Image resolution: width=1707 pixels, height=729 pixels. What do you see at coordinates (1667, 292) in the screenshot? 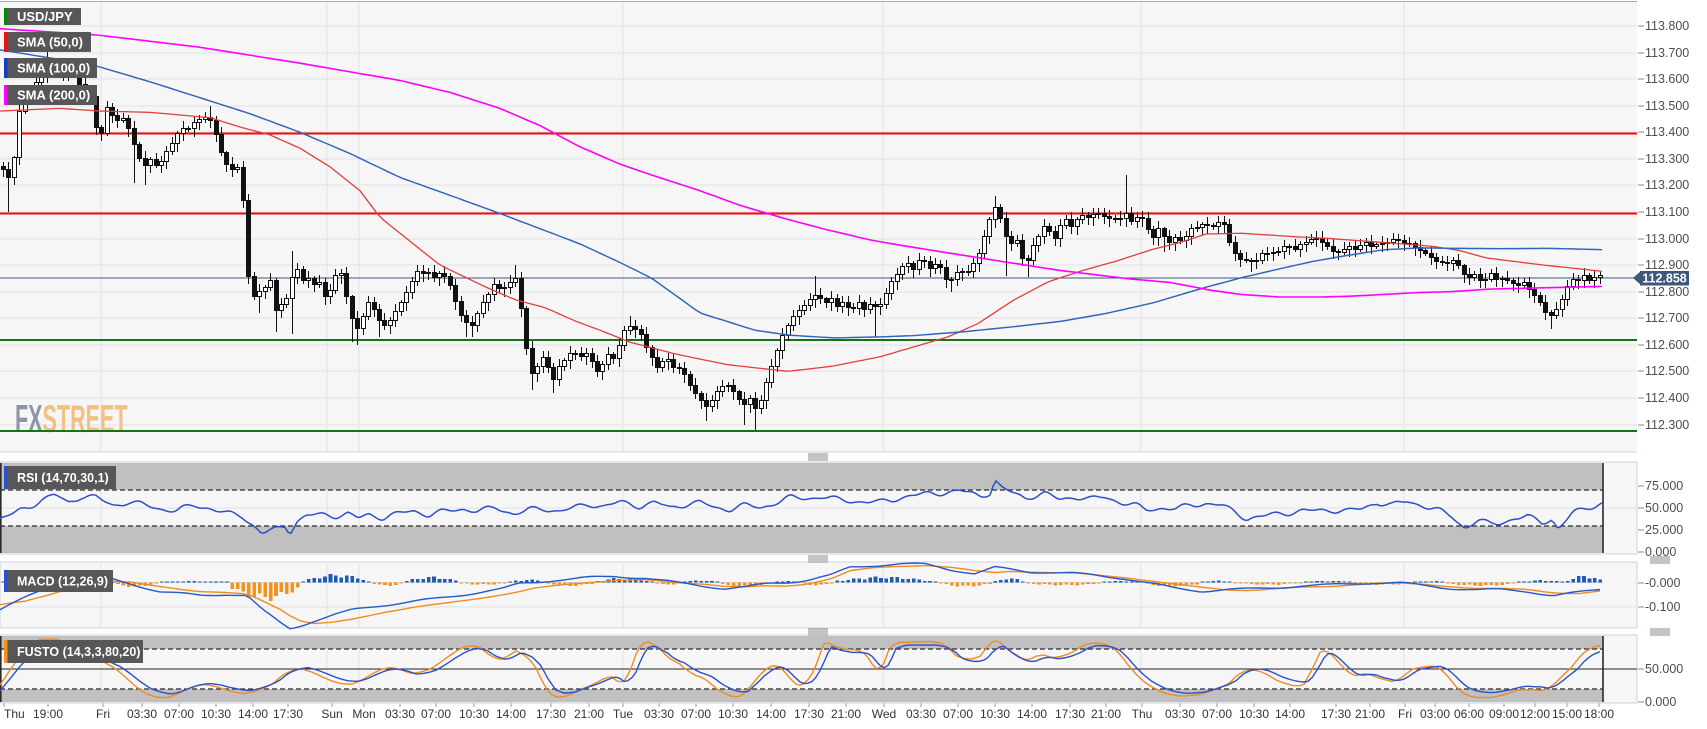
I see `svg-text: 112.800` at bounding box center [1667, 292].